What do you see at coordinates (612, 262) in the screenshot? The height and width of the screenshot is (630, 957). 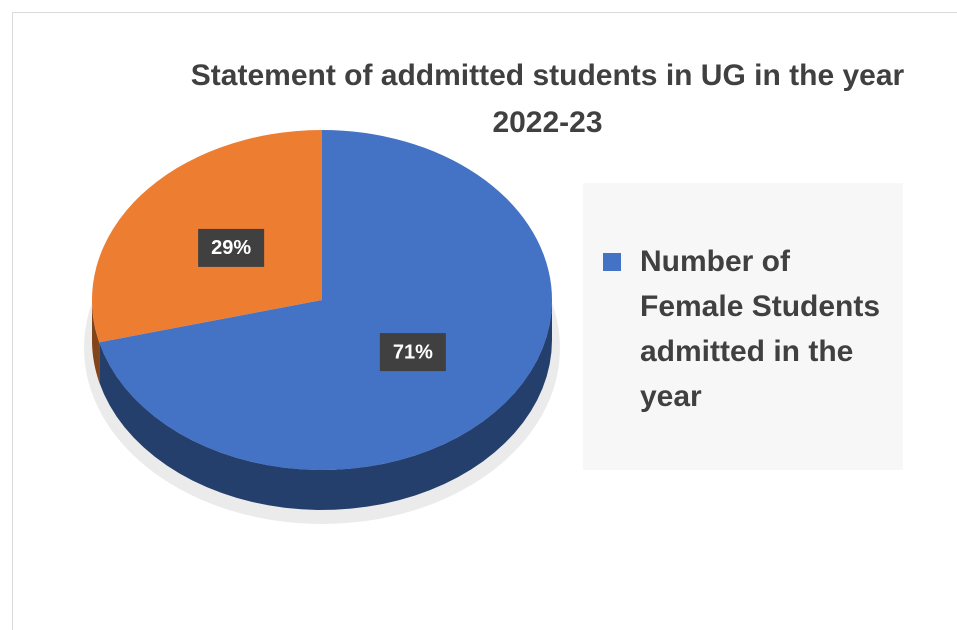 I see `legend-swatch` at bounding box center [612, 262].